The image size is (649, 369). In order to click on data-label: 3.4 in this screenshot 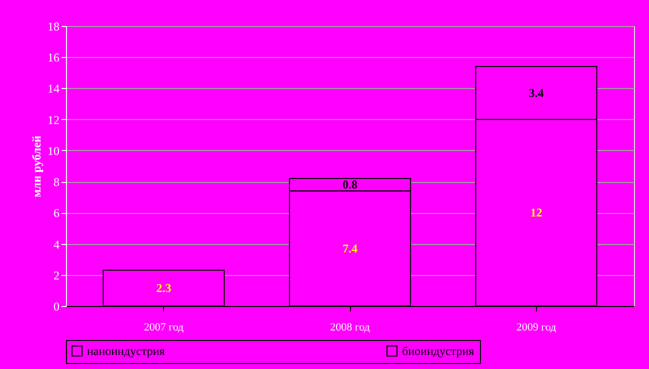, I will do `click(536, 93)`.